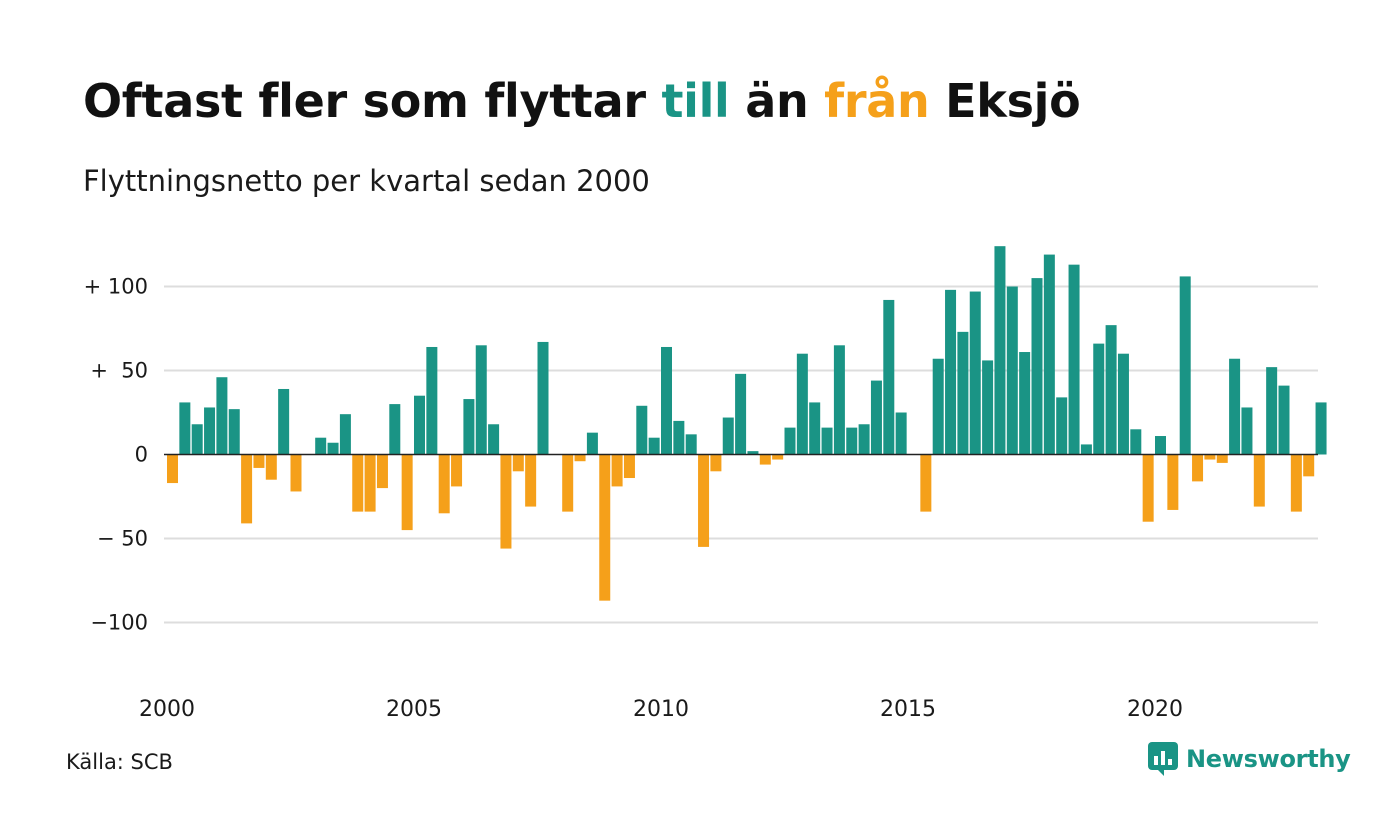  I want to click on title-positive-word: till, so click(695, 101).